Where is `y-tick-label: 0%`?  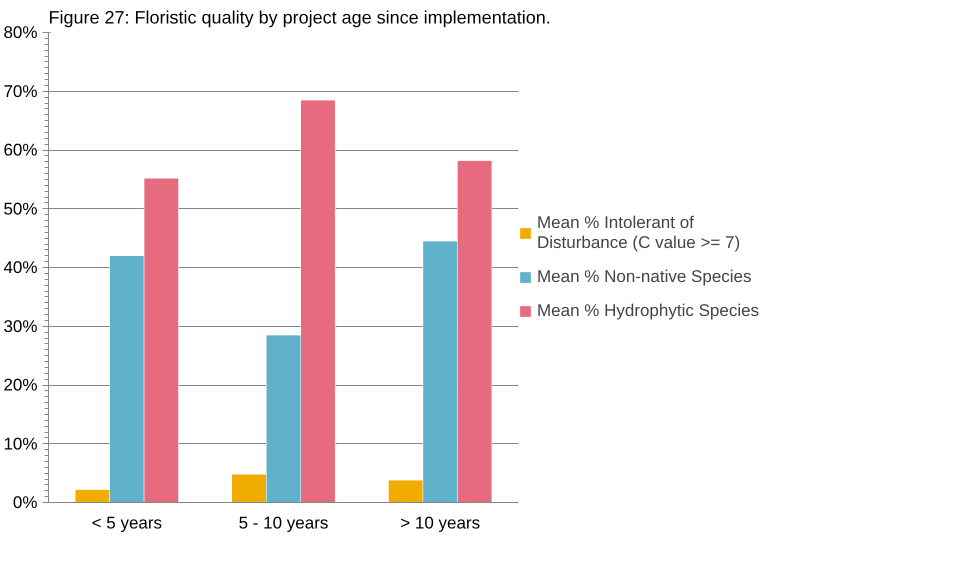 y-tick-label: 0% is located at coordinates (25, 502).